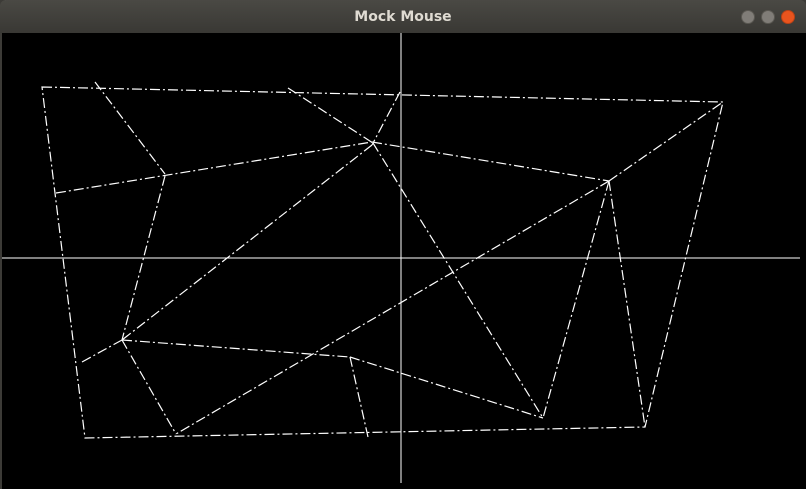  I want to click on window-title: Mock Mouse, so click(403, 17).